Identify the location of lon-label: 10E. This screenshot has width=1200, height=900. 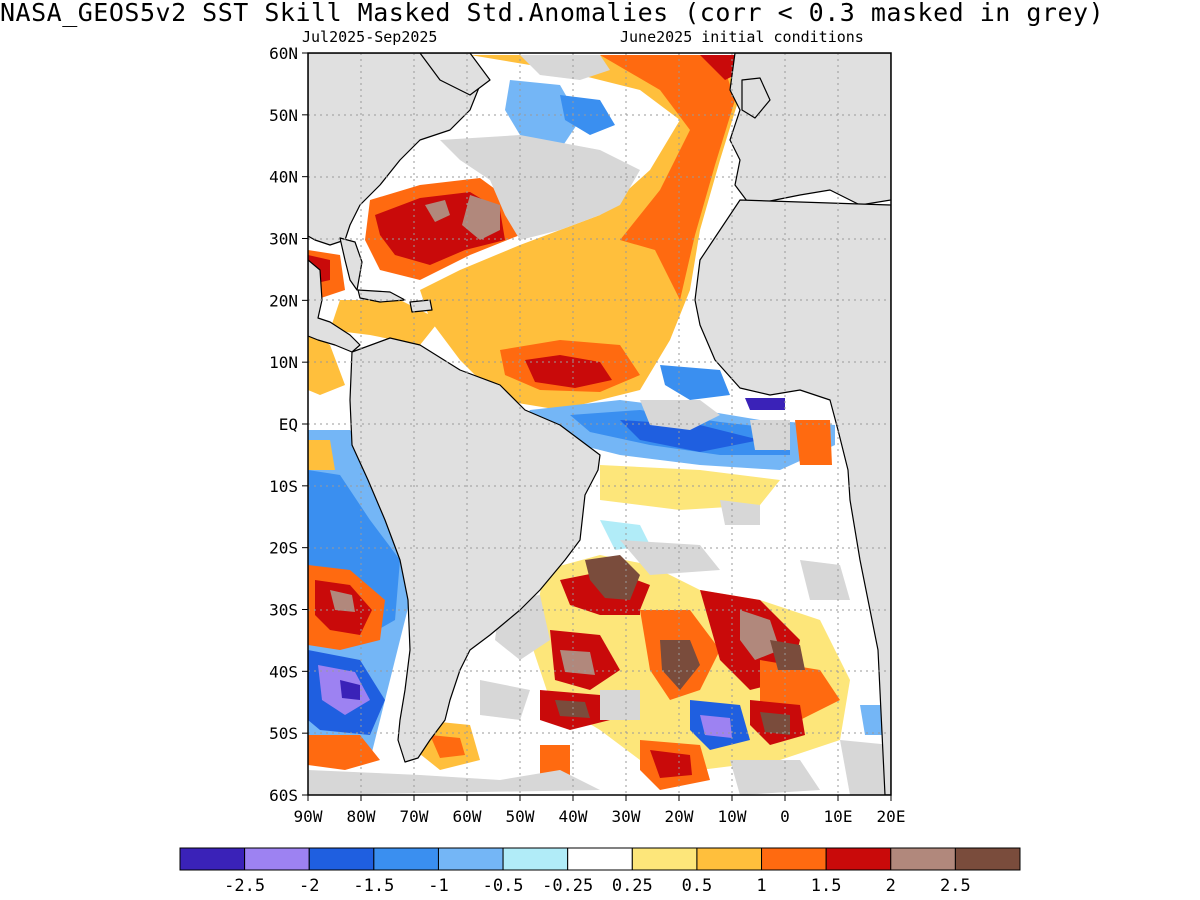
(838, 816).